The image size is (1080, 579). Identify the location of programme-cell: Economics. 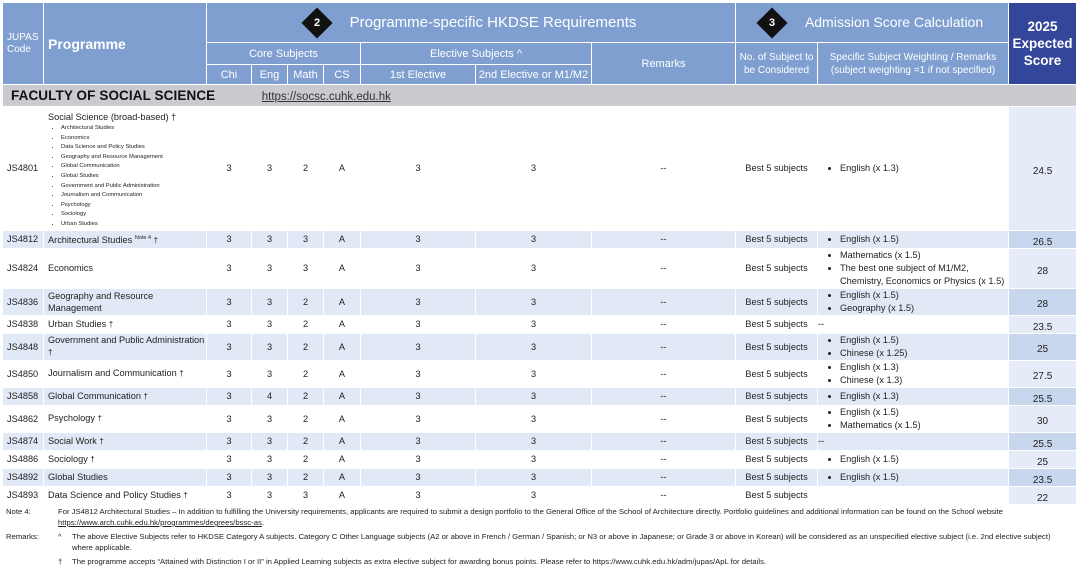
(125, 268).